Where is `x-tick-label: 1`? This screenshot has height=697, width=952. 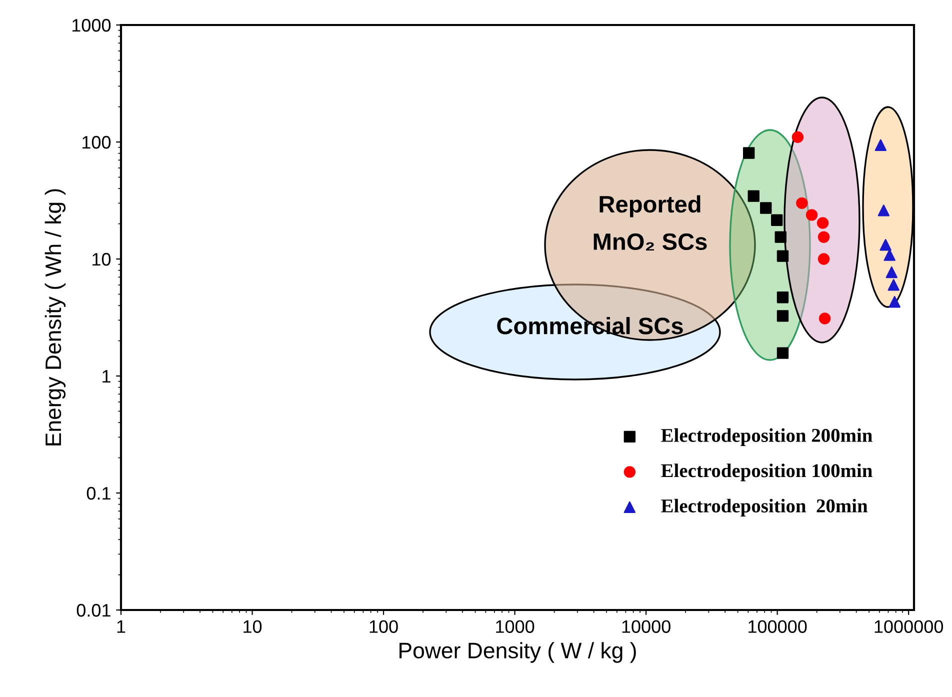
x-tick-label: 1 is located at coordinates (121, 626).